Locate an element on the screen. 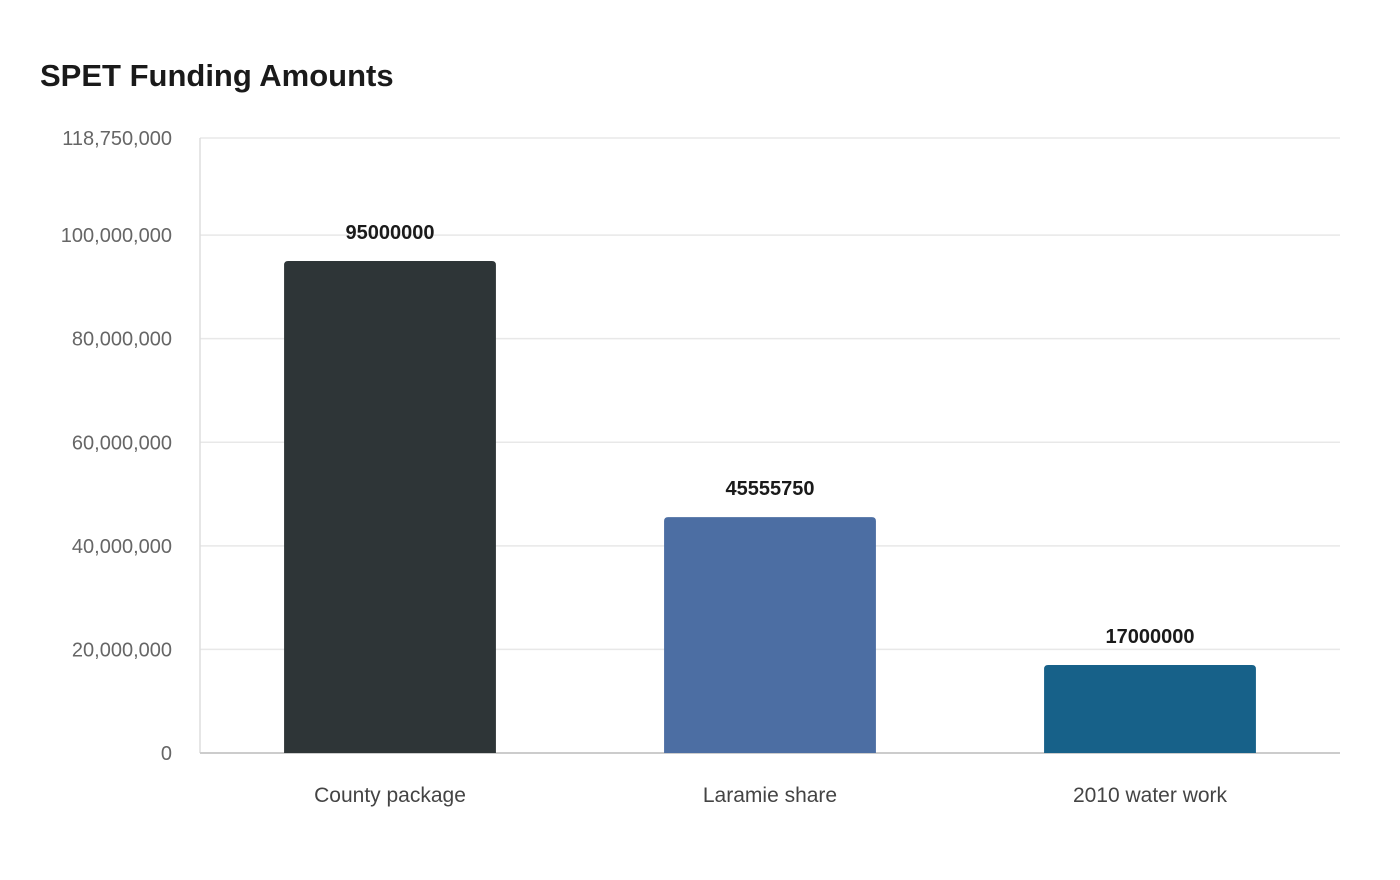 The width and height of the screenshot is (1400, 880). x-tick-label: Laramie share is located at coordinates (770, 795).